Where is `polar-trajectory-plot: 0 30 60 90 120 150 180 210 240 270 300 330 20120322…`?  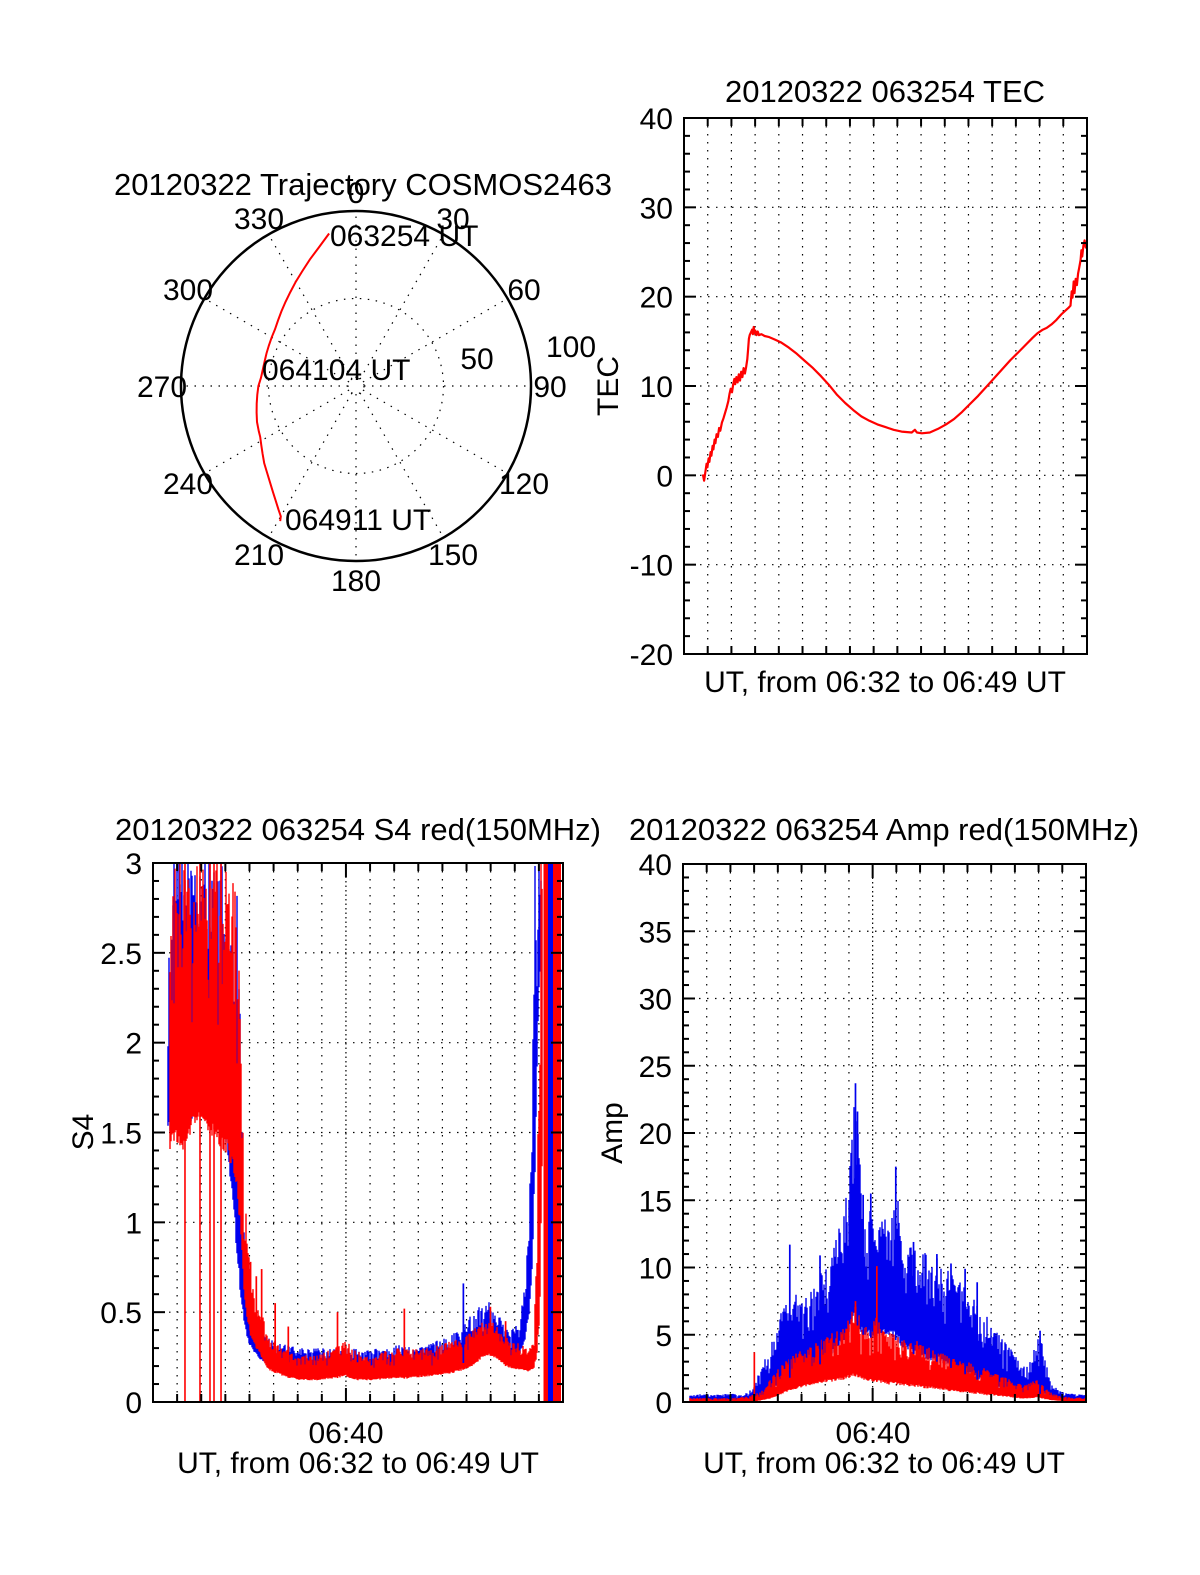
polar-trajectory-plot: 0 30 60 90 120 150 180 210 240 270 300 330 20120322… is located at coordinates (363, 382).